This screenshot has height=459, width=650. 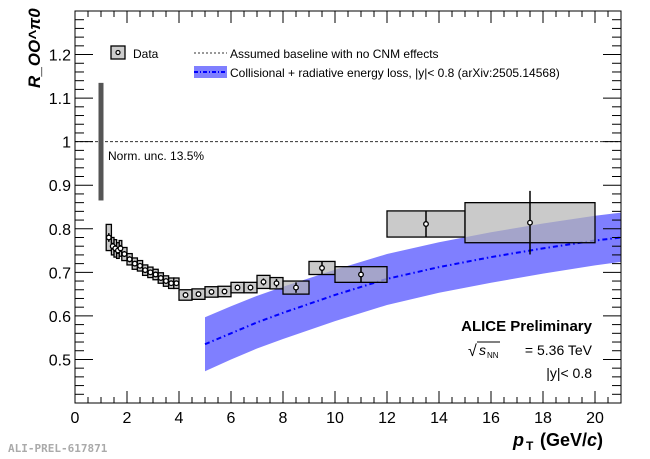 What do you see at coordinates (60, 99) in the screenshot?
I see `y-tick-label: 1.1` at bounding box center [60, 99].